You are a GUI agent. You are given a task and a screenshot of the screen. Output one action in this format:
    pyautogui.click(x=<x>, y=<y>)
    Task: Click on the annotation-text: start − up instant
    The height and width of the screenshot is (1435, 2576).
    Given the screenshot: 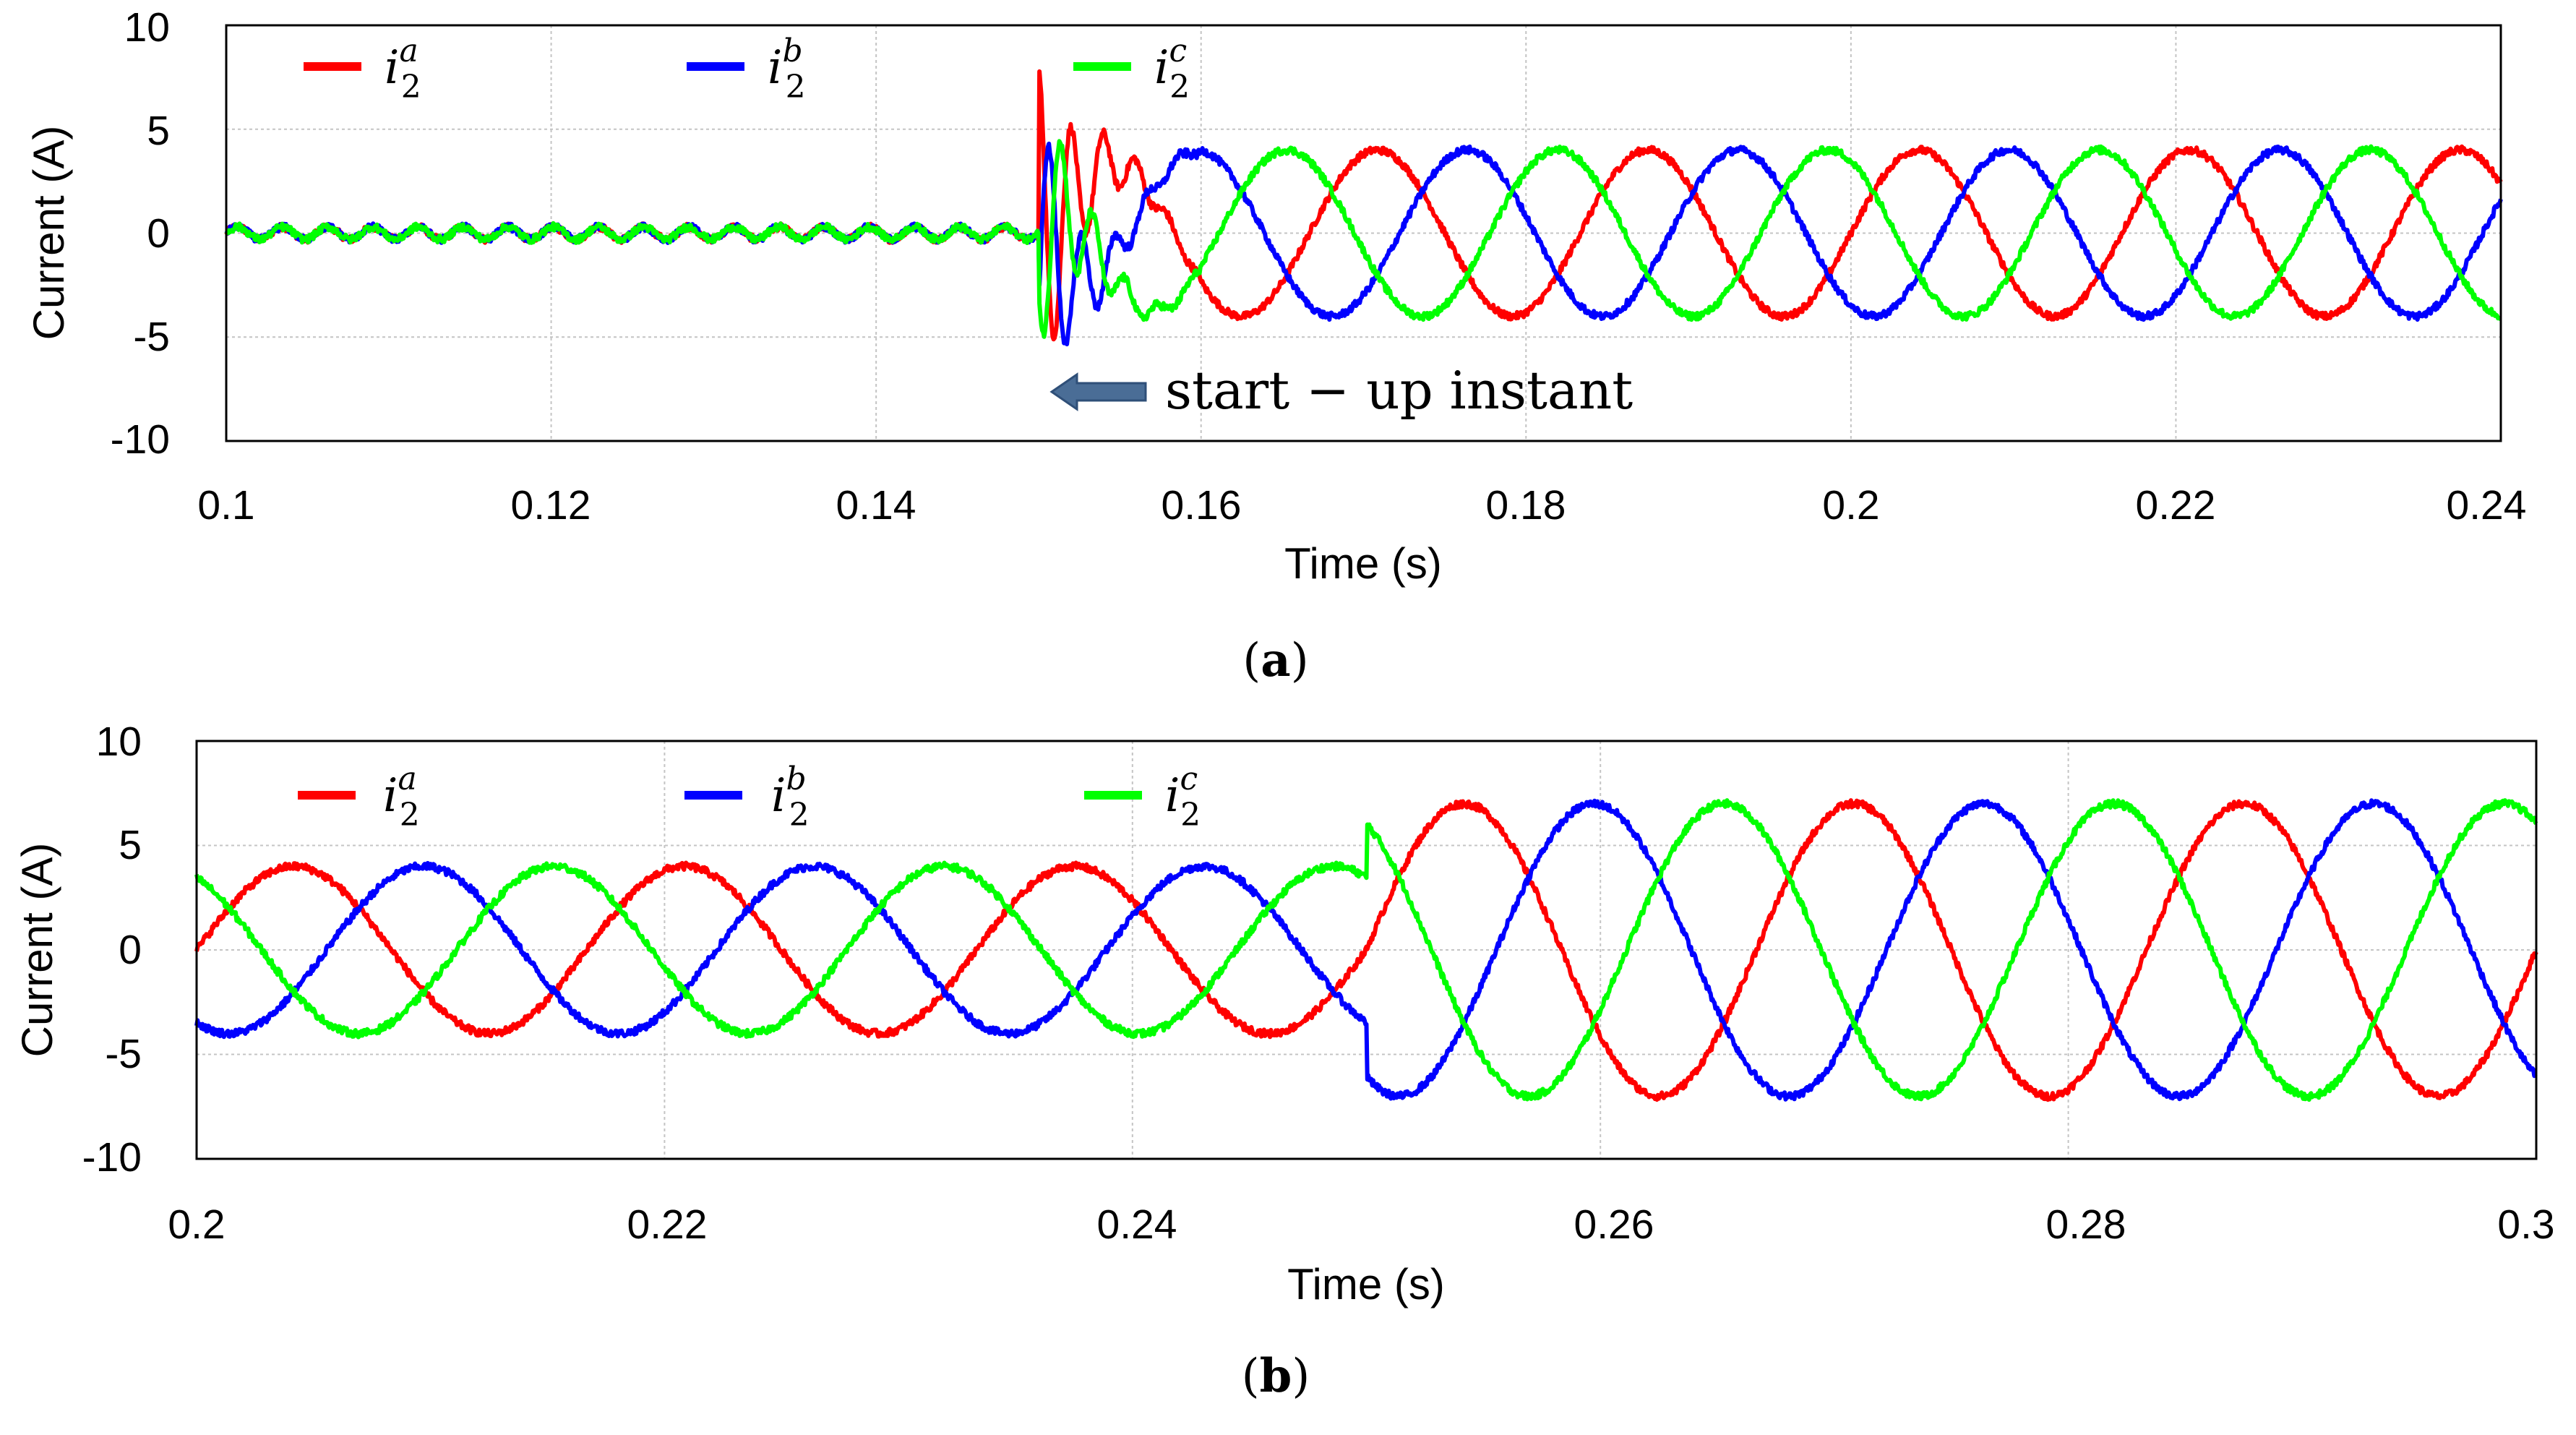 What is the action you would take?
    pyautogui.click(x=1399, y=390)
    